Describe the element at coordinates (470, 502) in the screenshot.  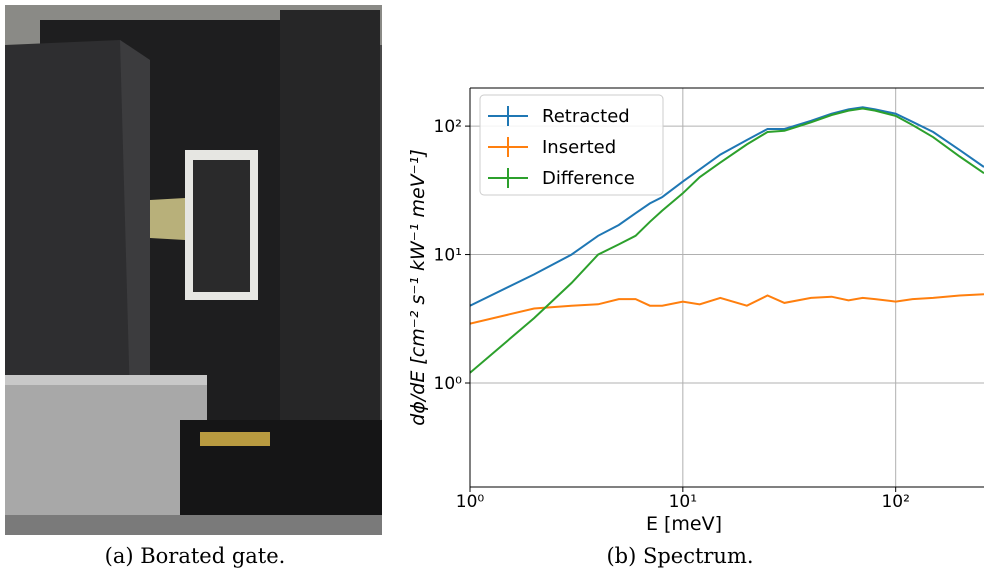
I see `x-tick-label: 10⁰` at that location.